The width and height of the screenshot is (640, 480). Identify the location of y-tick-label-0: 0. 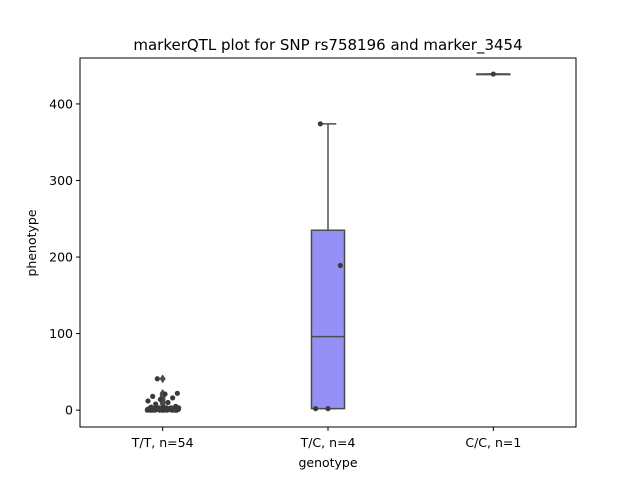
(69, 410).